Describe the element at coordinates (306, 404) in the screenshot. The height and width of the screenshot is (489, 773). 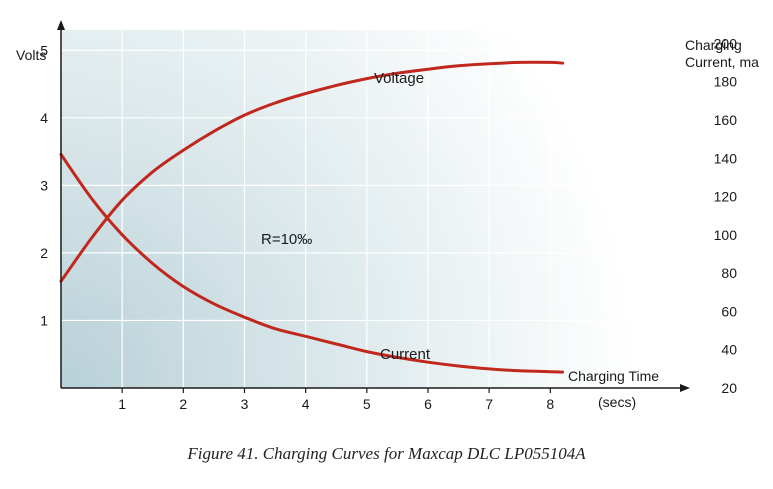
I see `x-tick-label-4: 4` at that location.